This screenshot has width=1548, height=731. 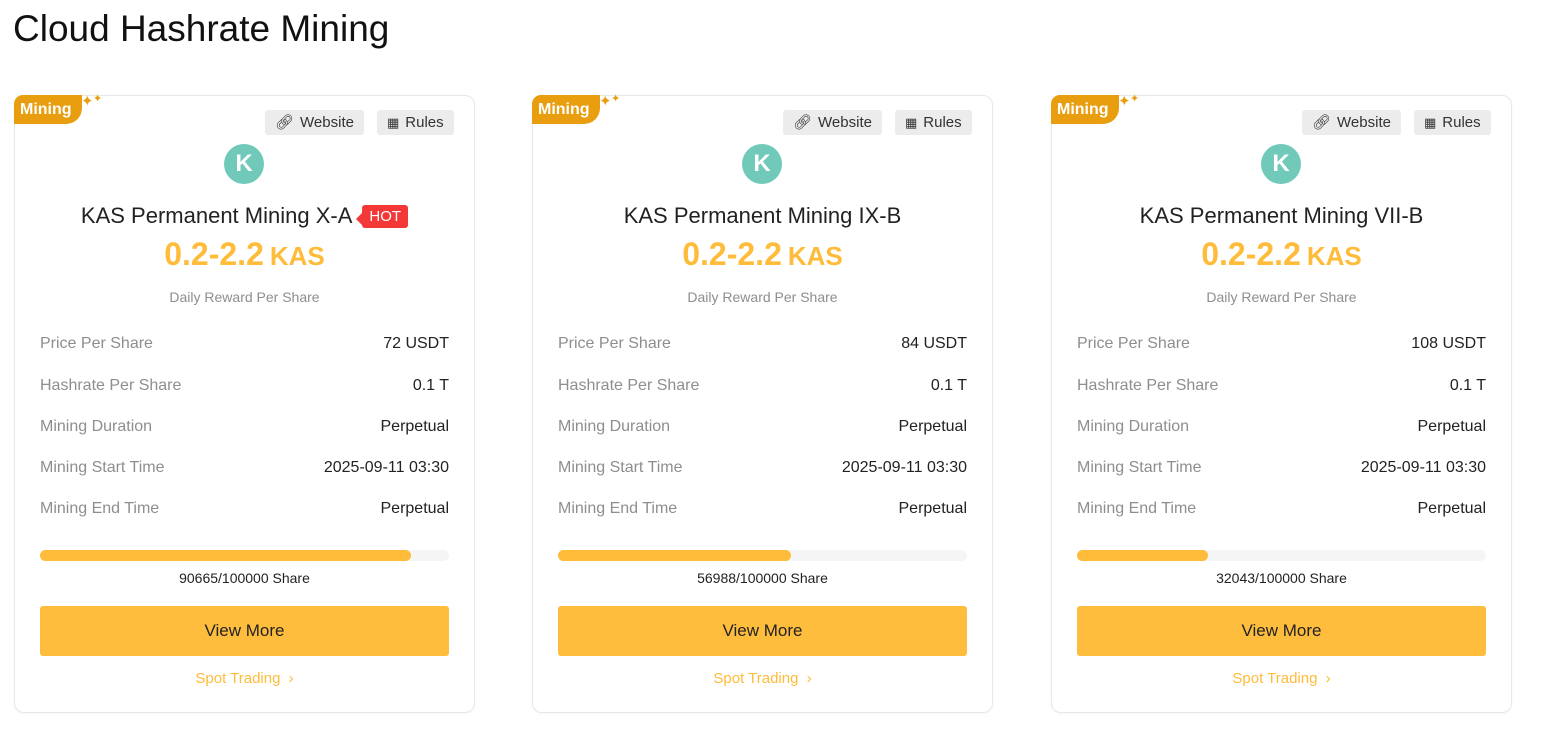 What do you see at coordinates (1281, 345) in the screenshot?
I see `info-row: Price Per Share 108 USDT` at bounding box center [1281, 345].